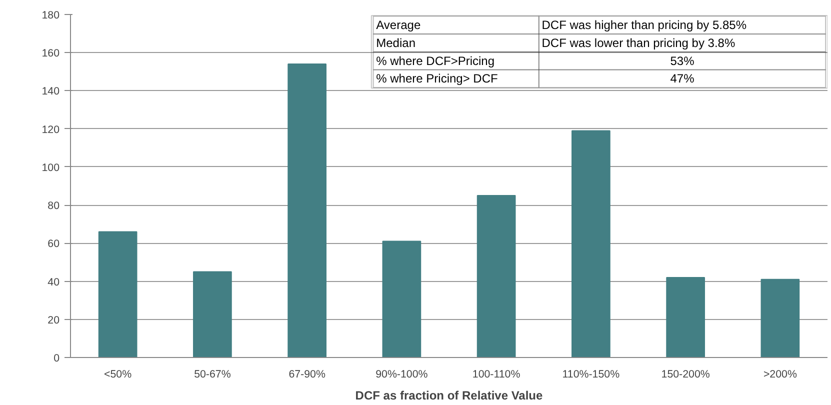 This screenshot has height=405, width=831. Describe the element at coordinates (780, 374) in the screenshot. I see `x-tick-label: >200%` at that location.